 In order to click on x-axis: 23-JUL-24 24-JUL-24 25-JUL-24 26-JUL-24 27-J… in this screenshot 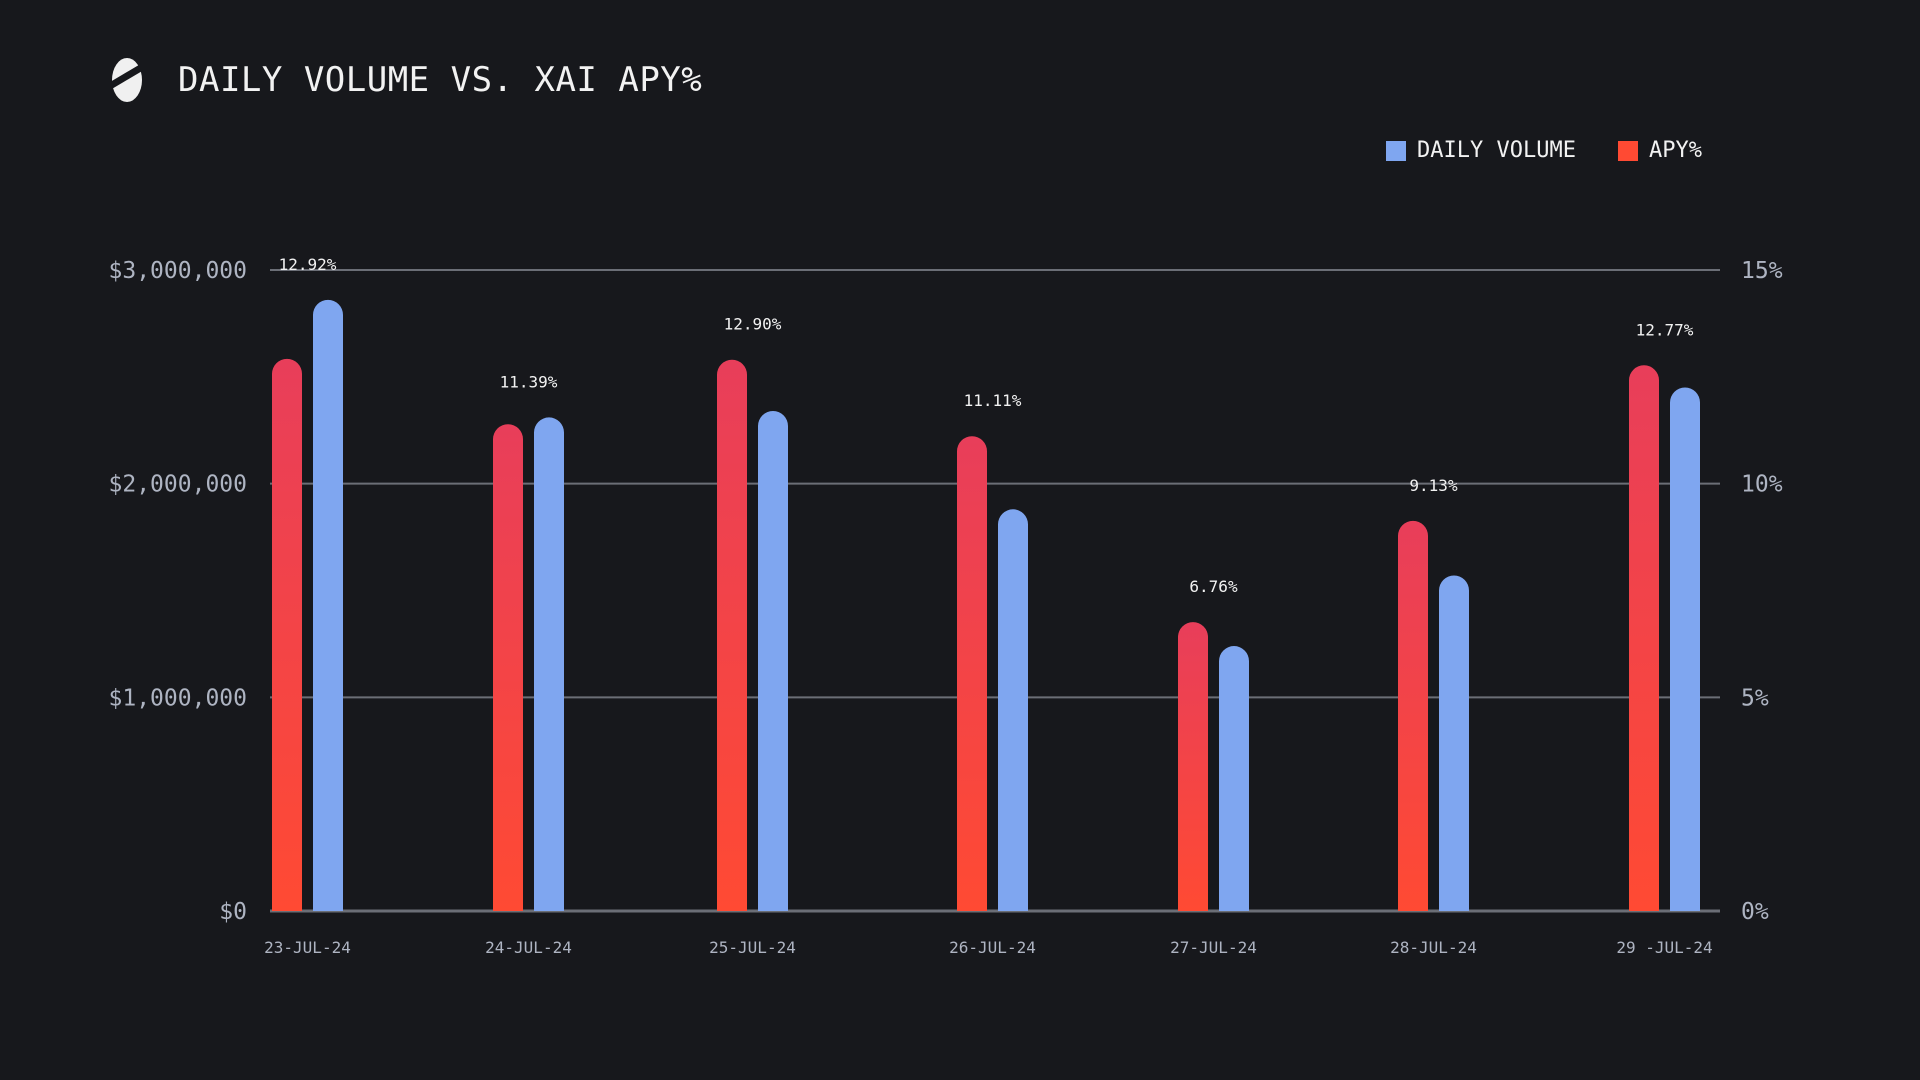, I will do `click(988, 947)`.